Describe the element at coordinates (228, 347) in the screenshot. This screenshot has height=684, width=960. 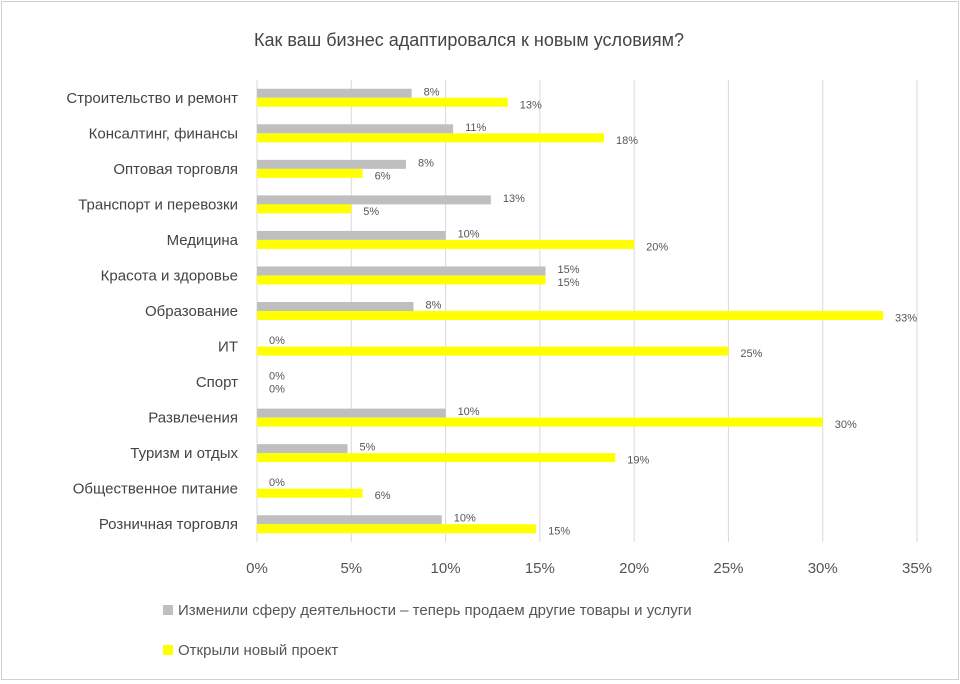
I see `category-label: ИТ` at that location.